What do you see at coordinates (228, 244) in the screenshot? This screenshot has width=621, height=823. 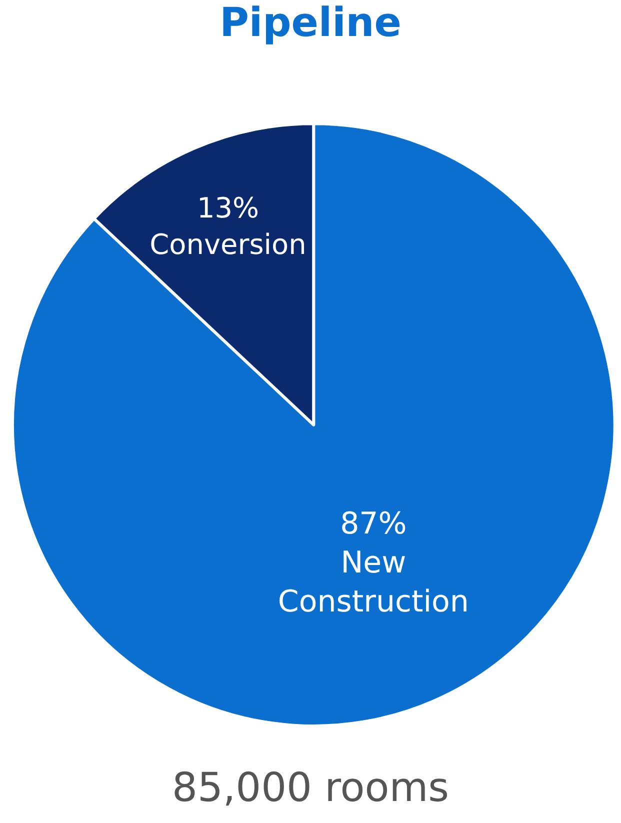 I see `slice-label: Conversion` at bounding box center [228, 244].